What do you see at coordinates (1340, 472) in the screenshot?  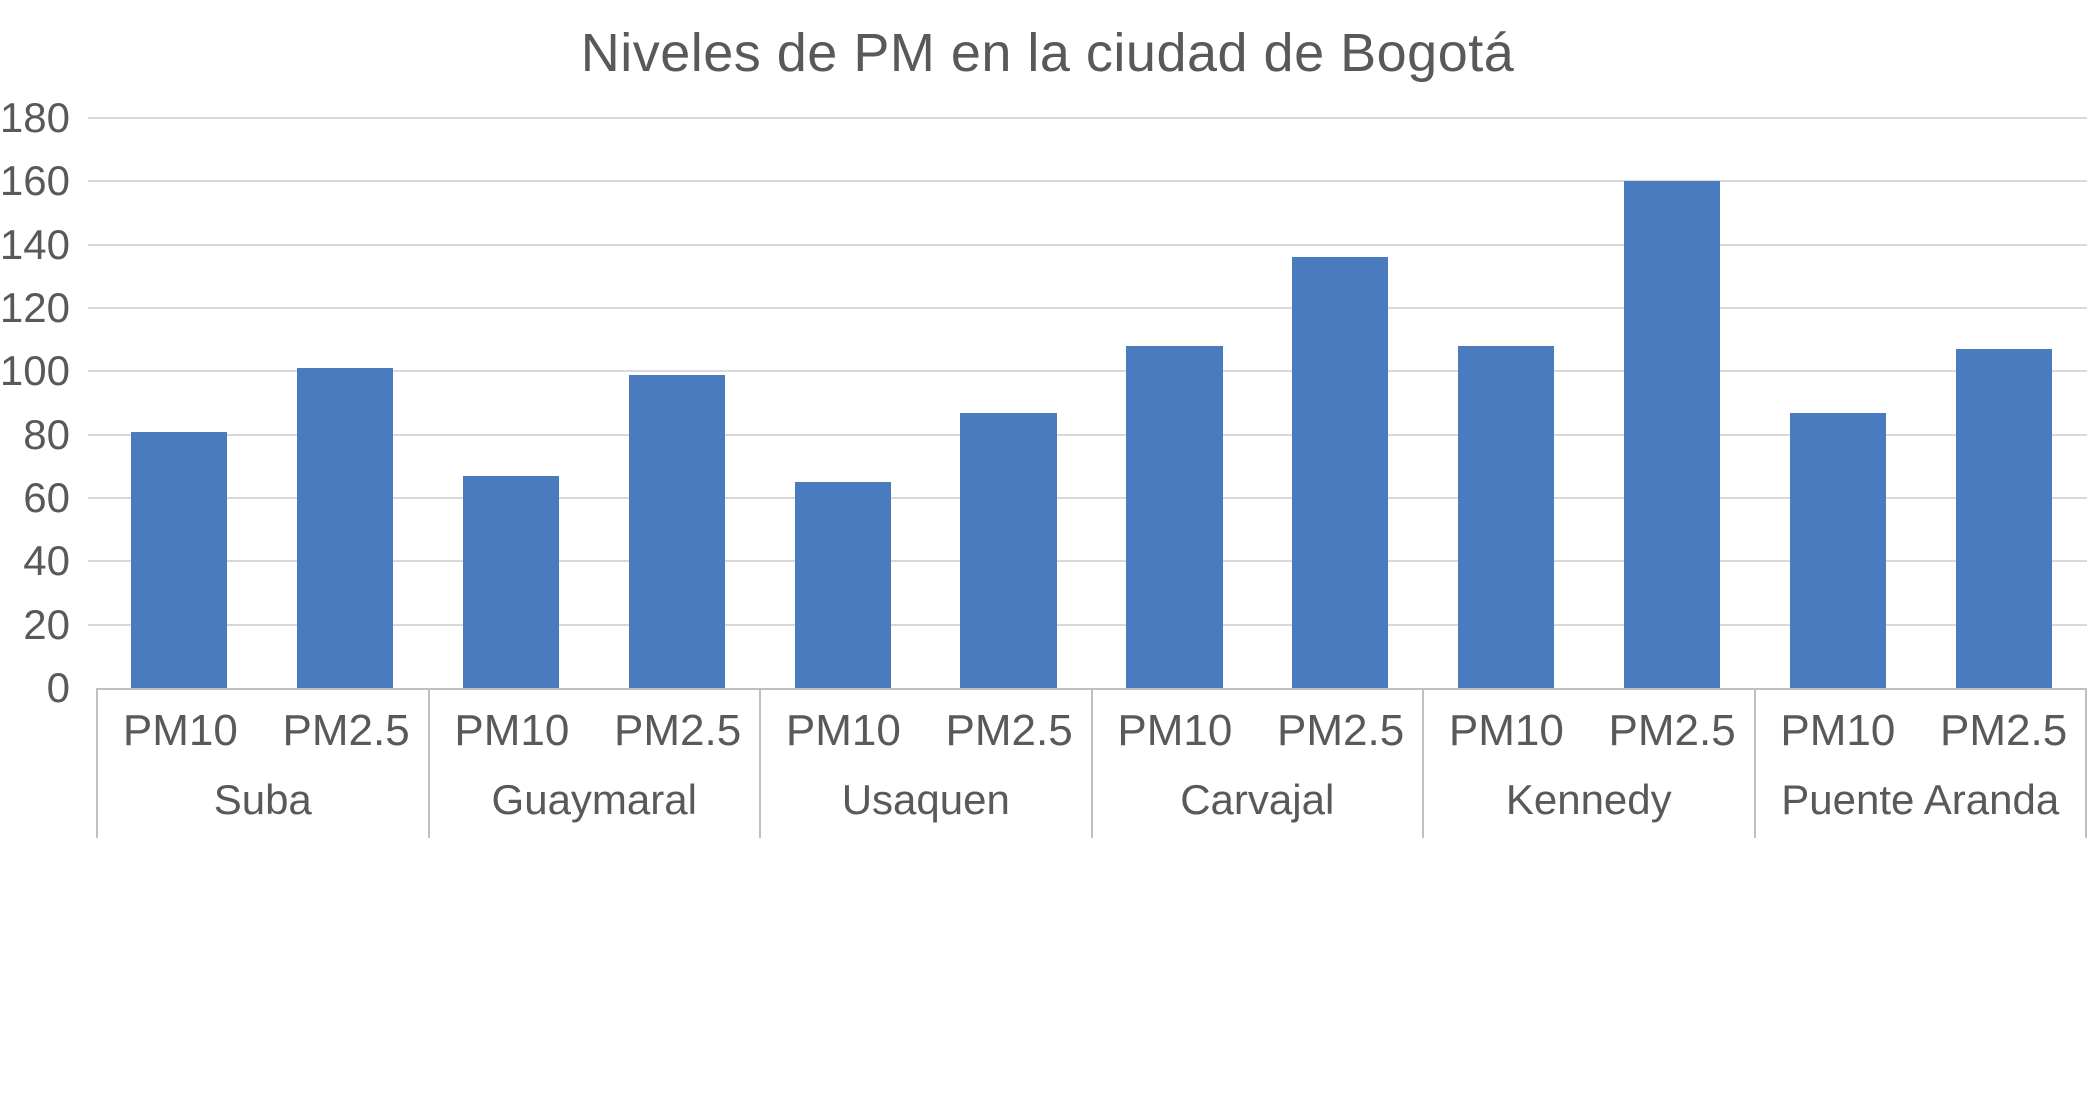 I see `bar-carvajal-pm25` at bounding box center [1340, 472].